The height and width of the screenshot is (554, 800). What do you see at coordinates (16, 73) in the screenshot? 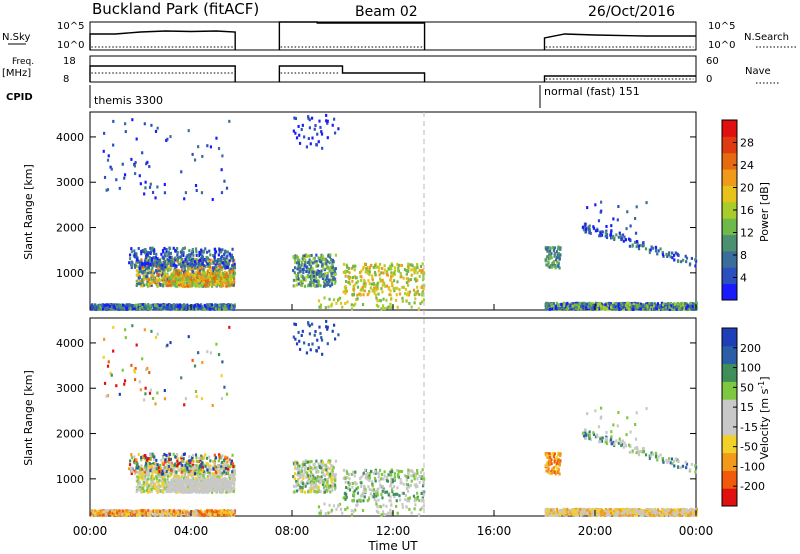
I see `freq-unit-label: [MHz]` at bounding box center [16, 73].